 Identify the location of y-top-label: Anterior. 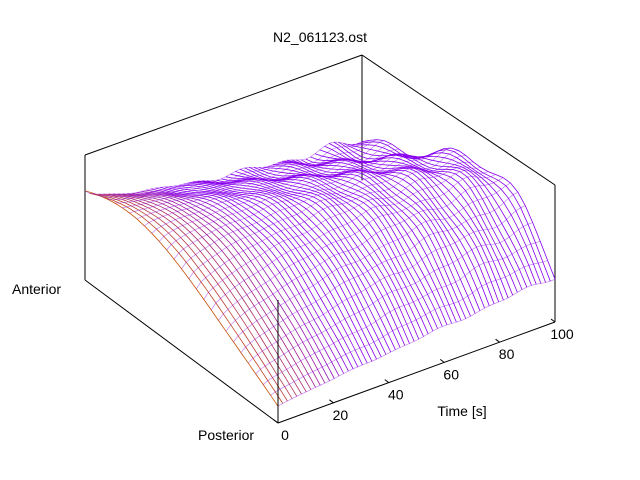
(36, 289).